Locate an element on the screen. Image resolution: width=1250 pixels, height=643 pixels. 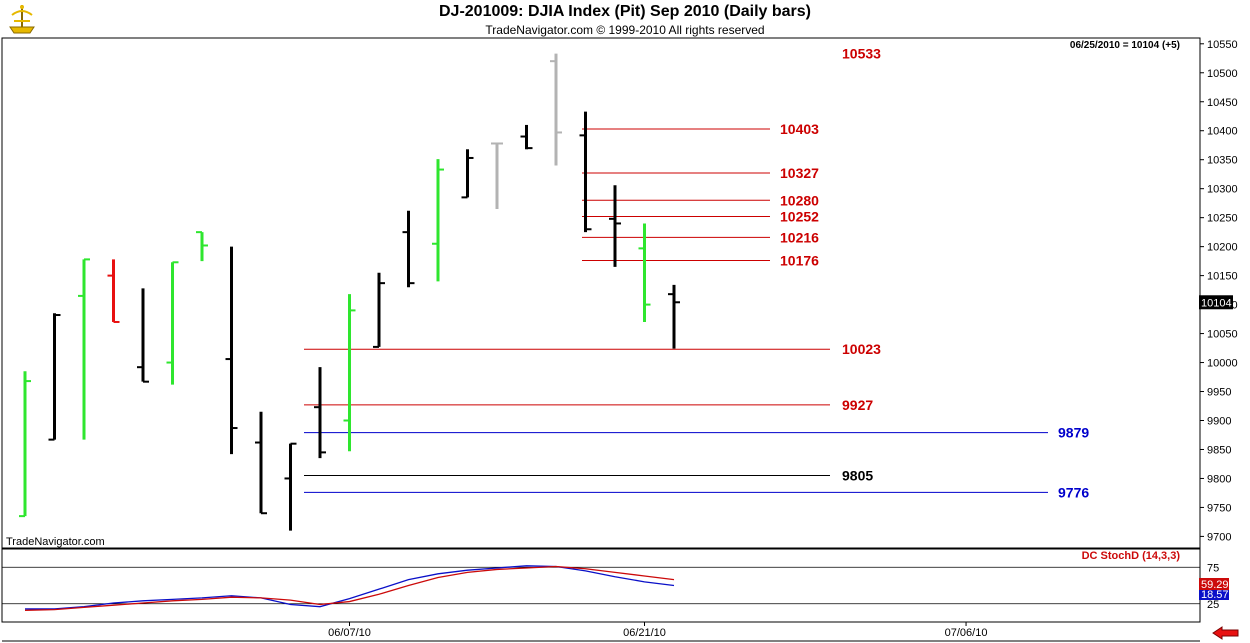
y-tick-label: 10000 is located at coordinates (1222, 364).